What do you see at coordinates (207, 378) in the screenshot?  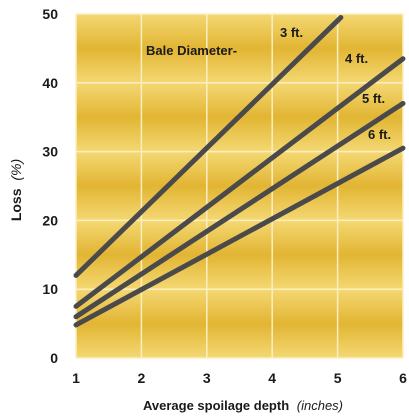 I see `x-tick-label: 3` at bounding box center [207, 378].